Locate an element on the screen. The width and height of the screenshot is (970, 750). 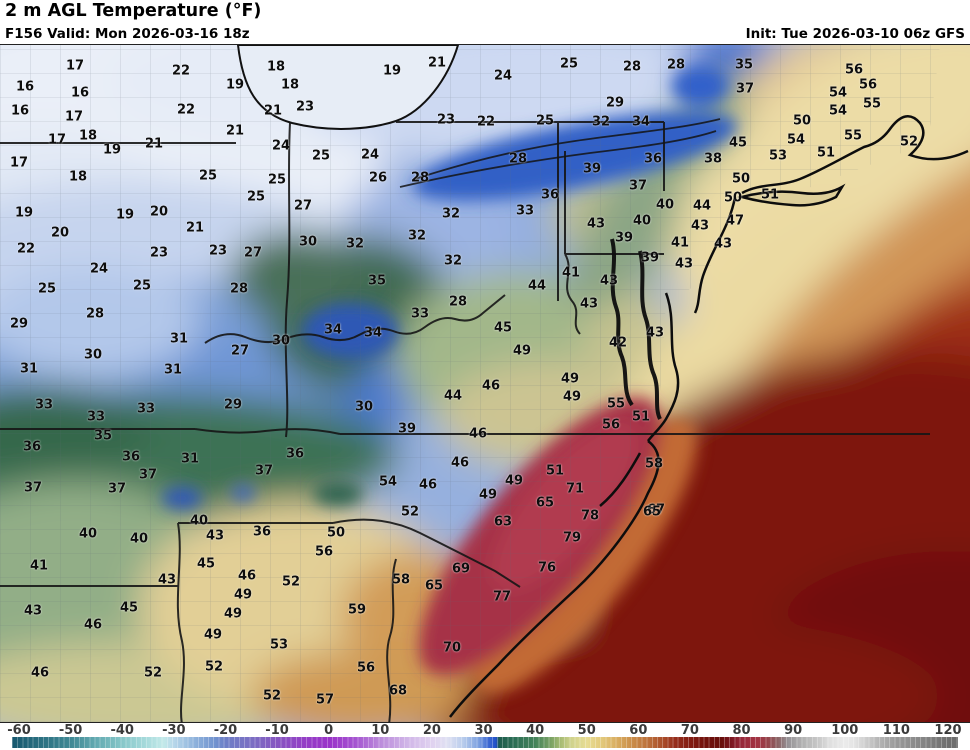
colorbar-tick-label: 120 is located at coordinates (948, 730).